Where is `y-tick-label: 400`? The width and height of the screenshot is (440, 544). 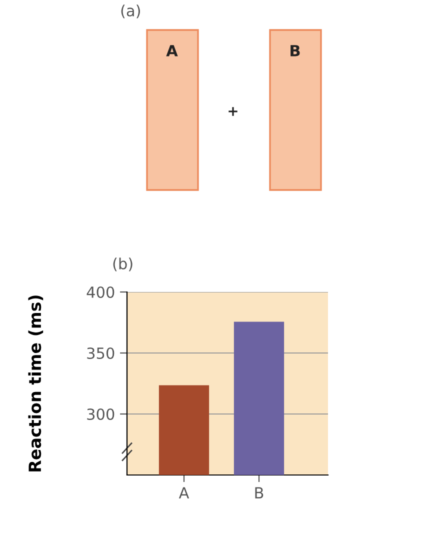 y-tick-label: 400 is located at coordinates (100, 292).